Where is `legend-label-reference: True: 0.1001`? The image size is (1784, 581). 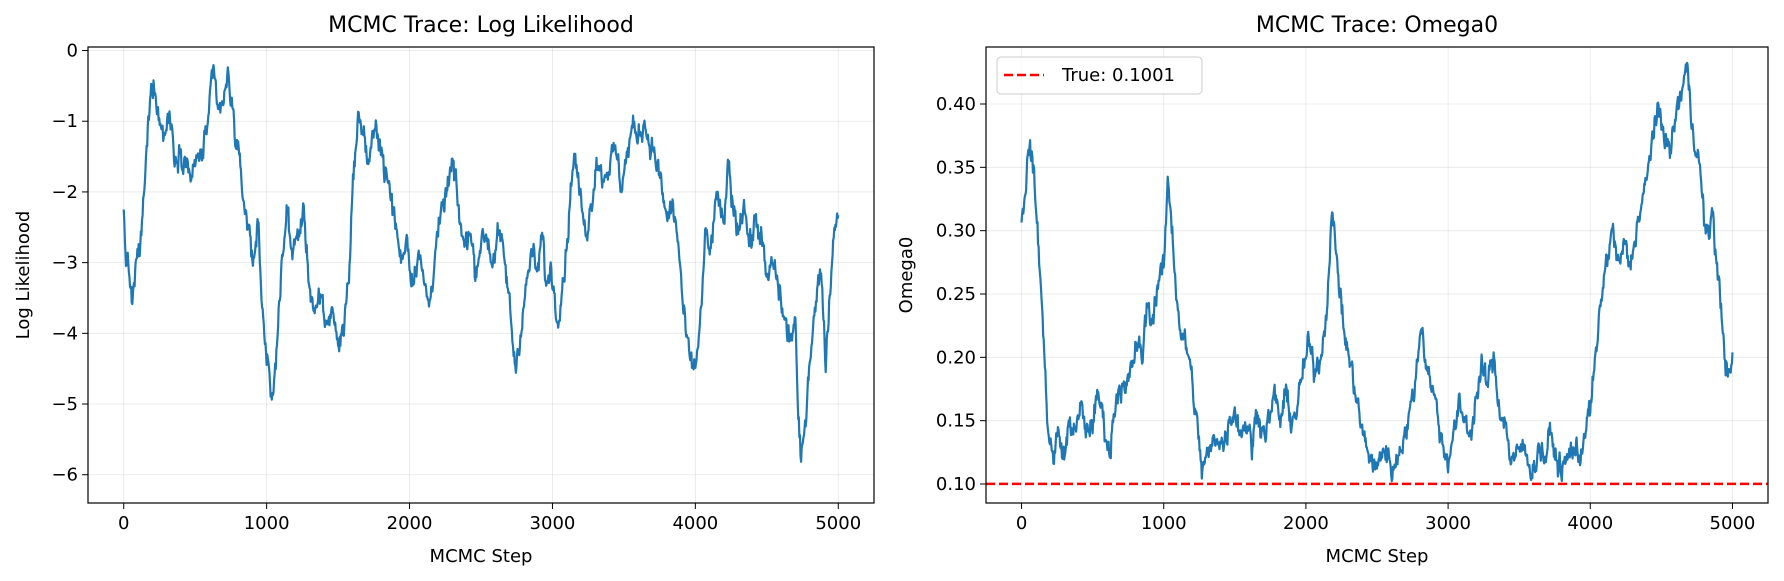
legend-label-reference: True: 0.1001 is located at coordinates (1118, 75).